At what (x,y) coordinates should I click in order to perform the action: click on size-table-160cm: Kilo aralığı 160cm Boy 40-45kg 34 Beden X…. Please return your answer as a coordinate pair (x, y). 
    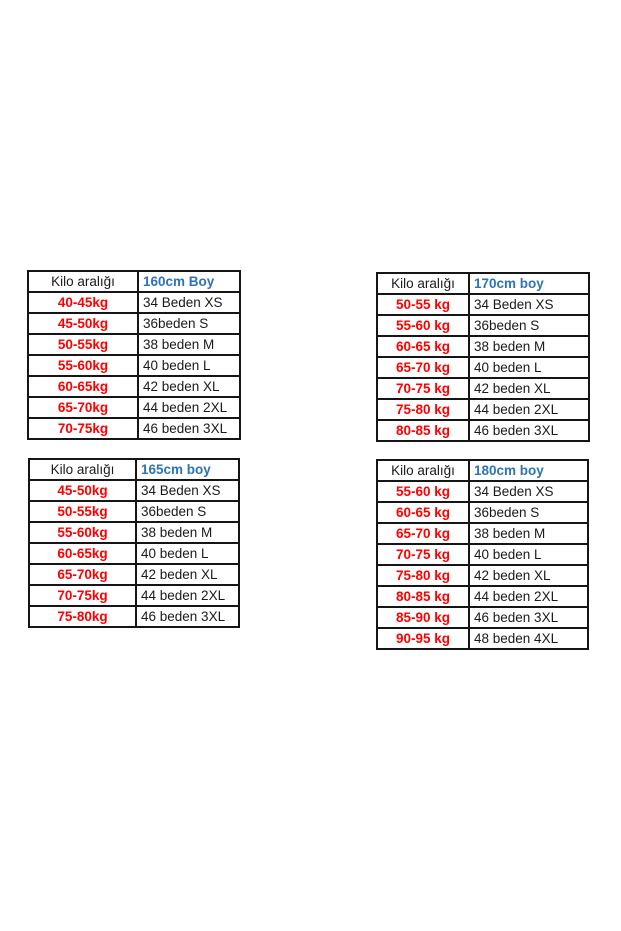
    Looking at the image, I should click on (134, 355).